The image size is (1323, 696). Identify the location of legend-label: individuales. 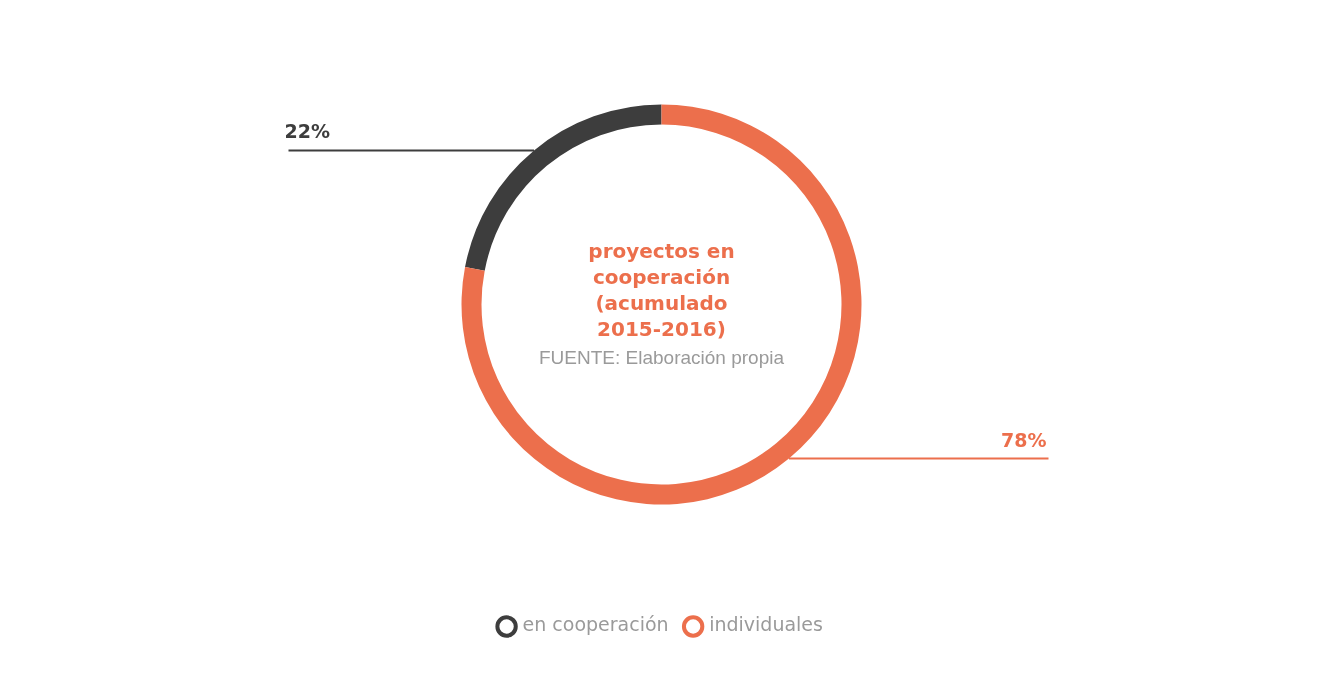
(766, 624).